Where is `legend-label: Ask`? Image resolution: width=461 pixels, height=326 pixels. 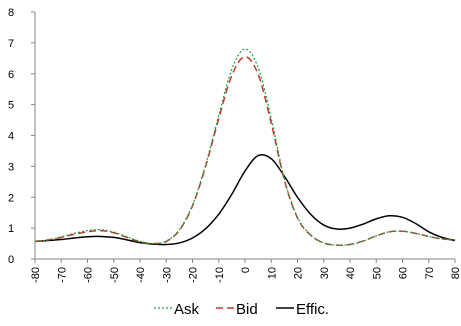 legend-label: Ask is located at coordinates (187, 309).